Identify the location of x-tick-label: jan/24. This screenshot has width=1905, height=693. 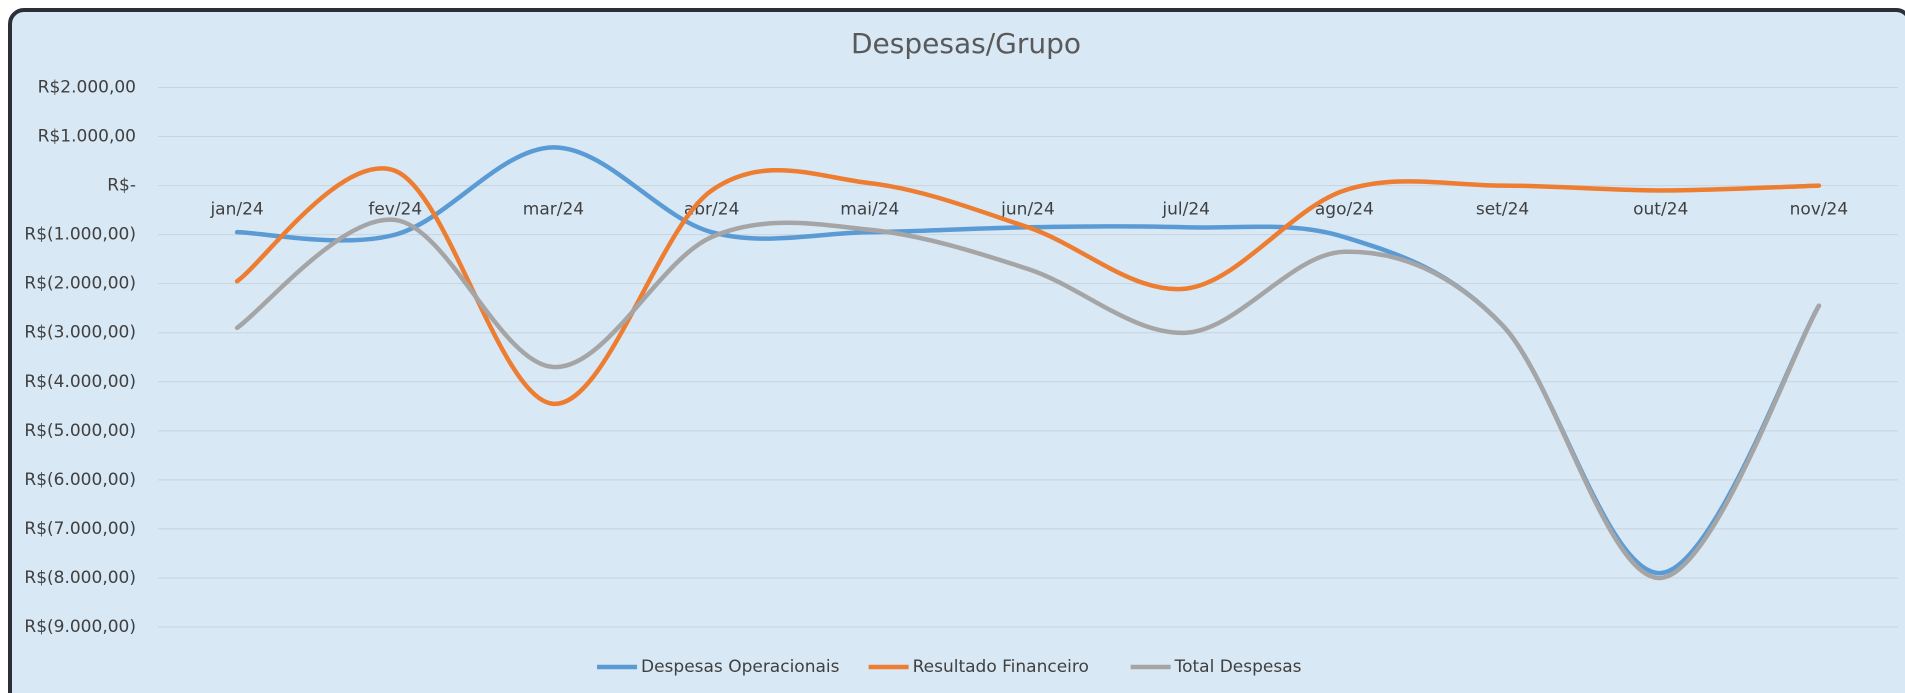
(236, 210).